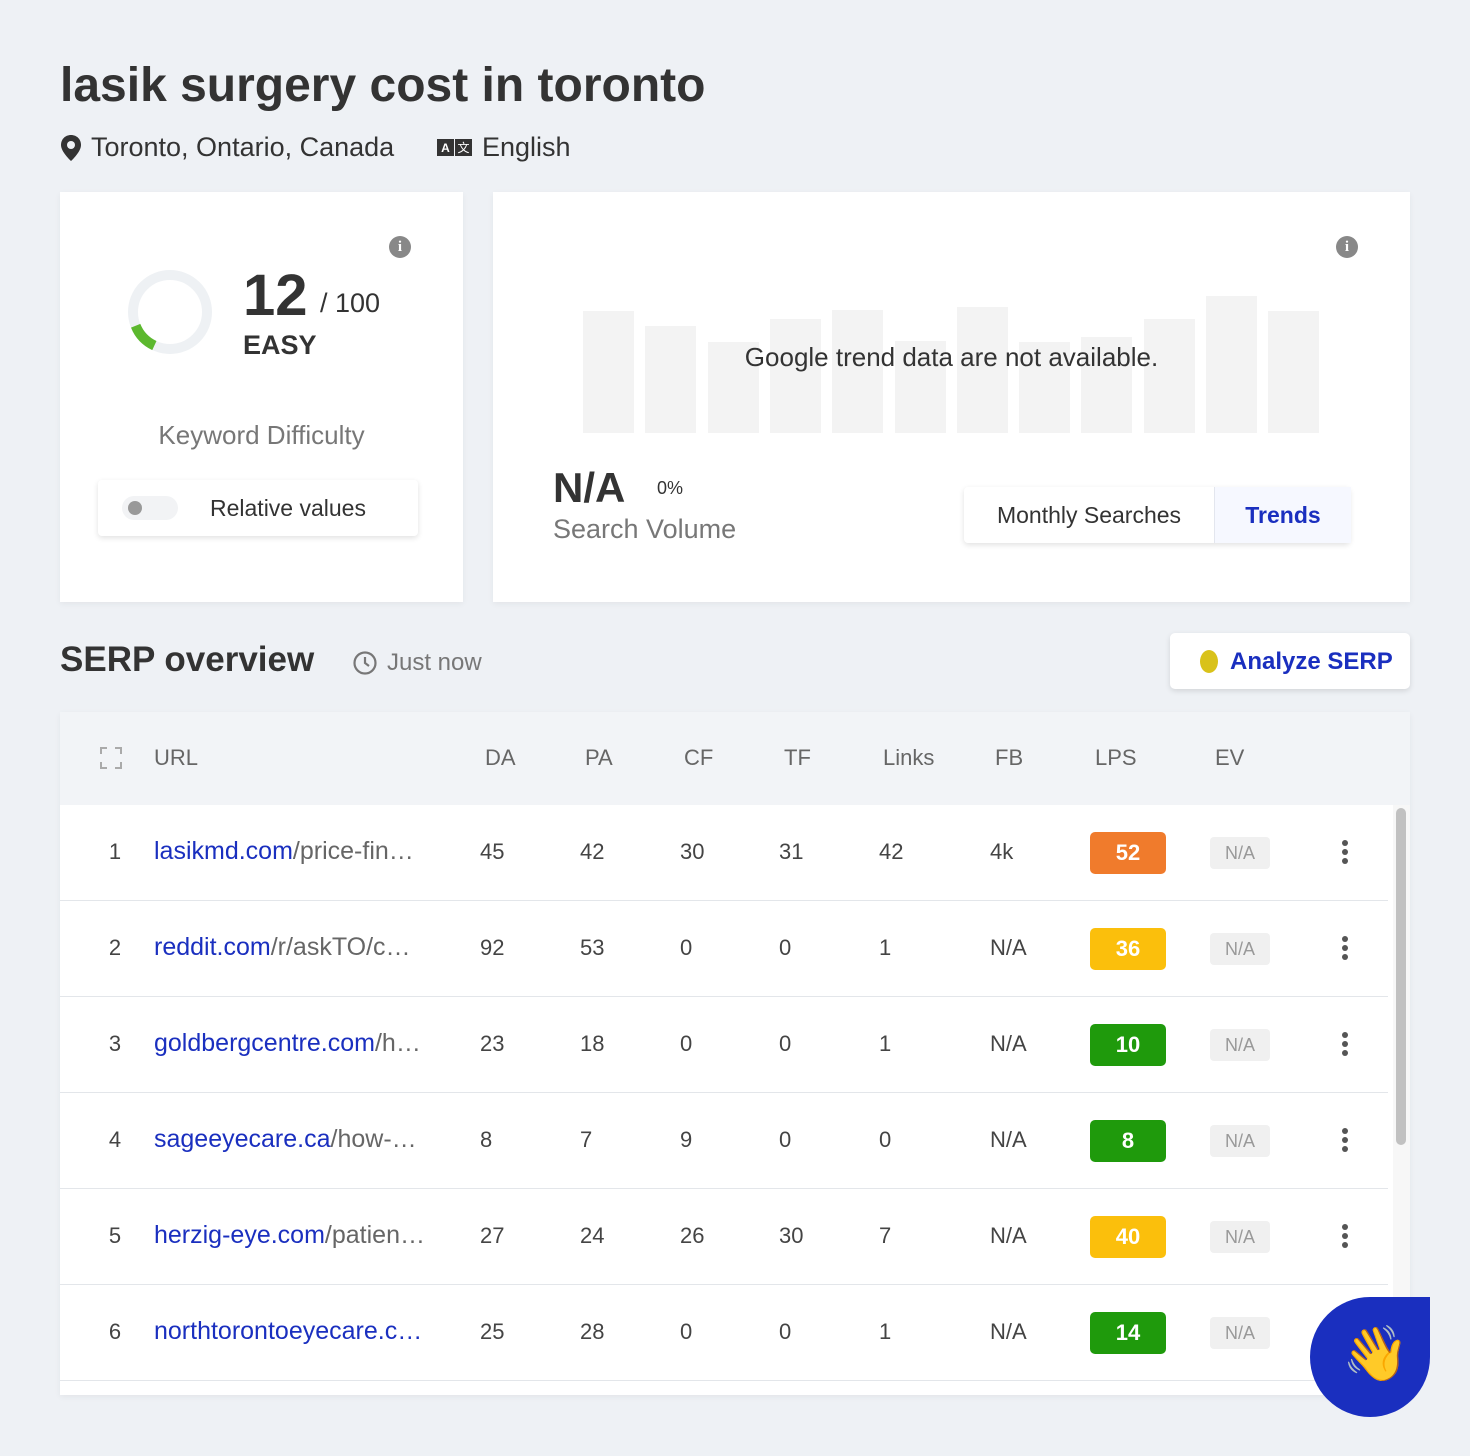 The width and height of the screenshot is (1470, 1456). What do you see at coordinates (592, 1235) in the screenshot?
I see `metric: 24` at bounding box center [592, 1235].